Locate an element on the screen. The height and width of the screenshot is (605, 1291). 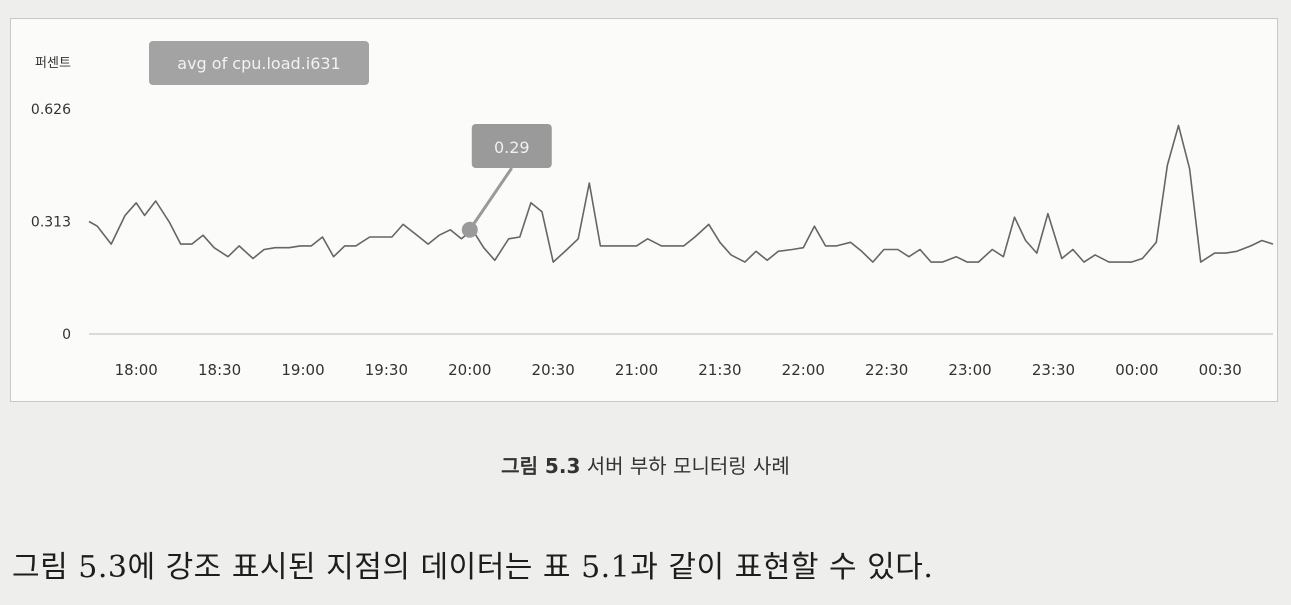
x-tick-label: 20:30 is located at coordinates (553, 370).